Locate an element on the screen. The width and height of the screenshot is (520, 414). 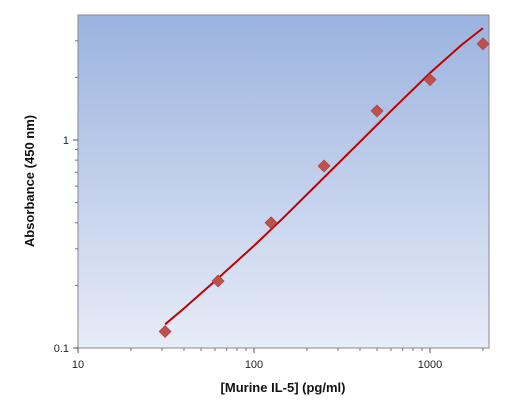
x-axis-title: [Murine IL-5] (pg/ml) is located at coordinates (283, 387).